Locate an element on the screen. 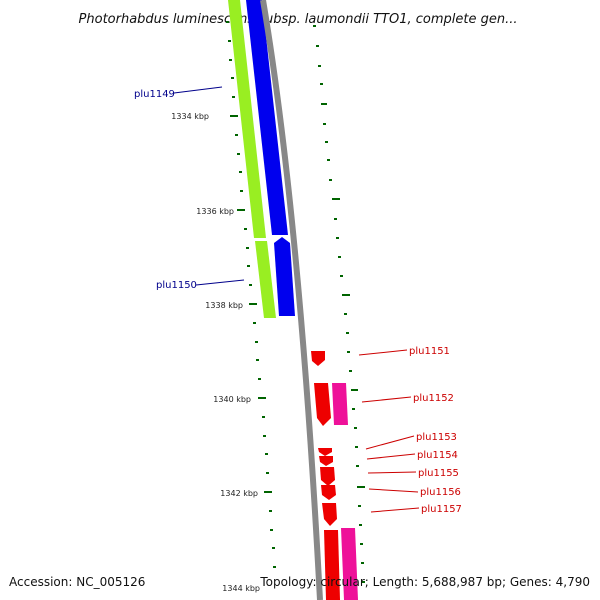  gene-label-plu1155: plu1155 is located at coordinates (438, 473).